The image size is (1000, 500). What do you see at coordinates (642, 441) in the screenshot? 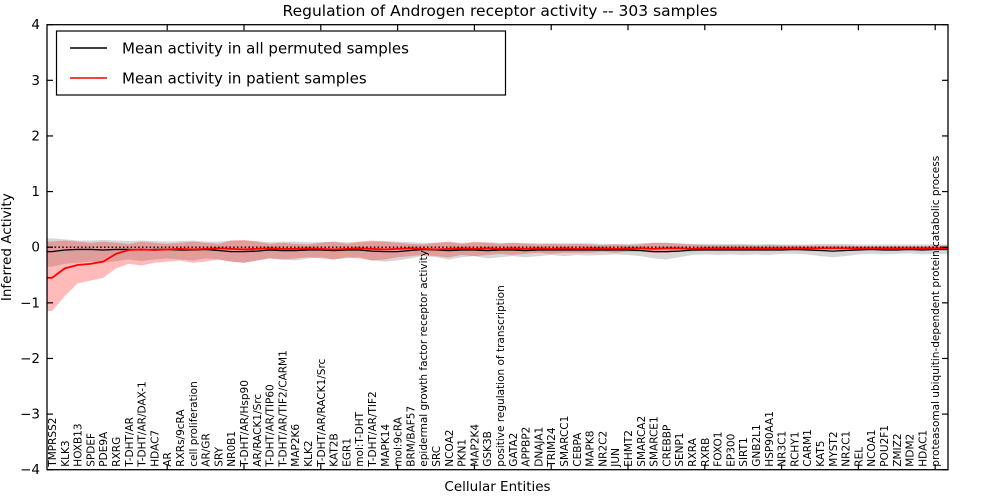
I see `x-category-label: SMARCA2` at bounding box center [642, 441].